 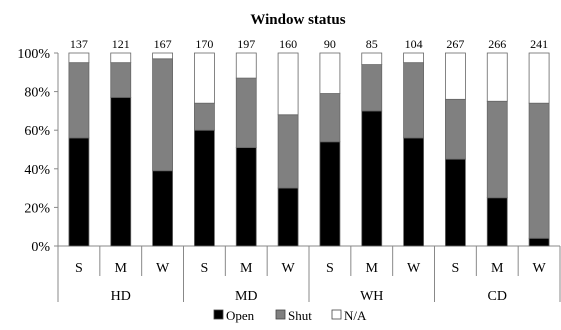 What do you see at coordinates (497, 44) in the screenshot?
I see `total-label: 266` at bounding box center [497, 44].